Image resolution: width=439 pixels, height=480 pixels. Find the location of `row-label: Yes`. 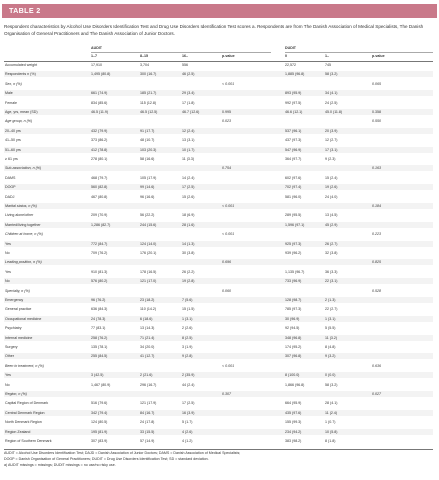

row-label: Yes is located at coordinates (8, 243).